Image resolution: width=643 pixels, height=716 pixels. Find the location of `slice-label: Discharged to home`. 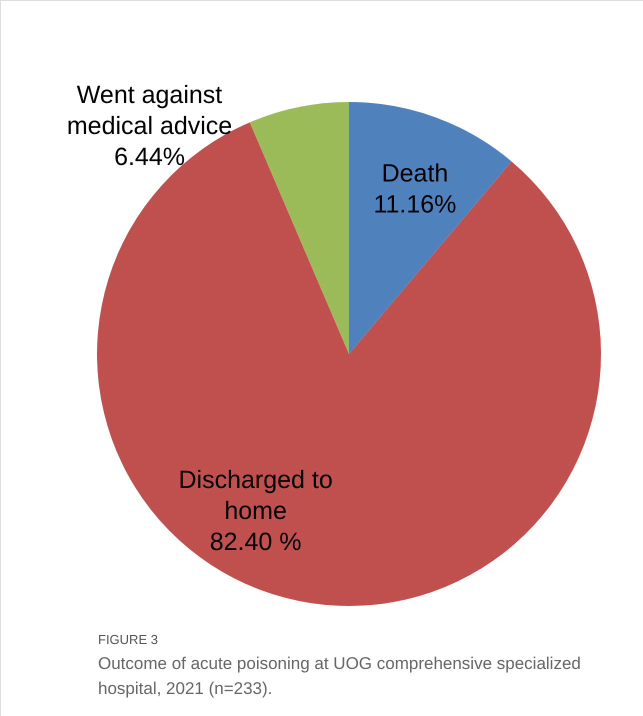

slice-label: Discharged to home is located at coordinates (255, 496).